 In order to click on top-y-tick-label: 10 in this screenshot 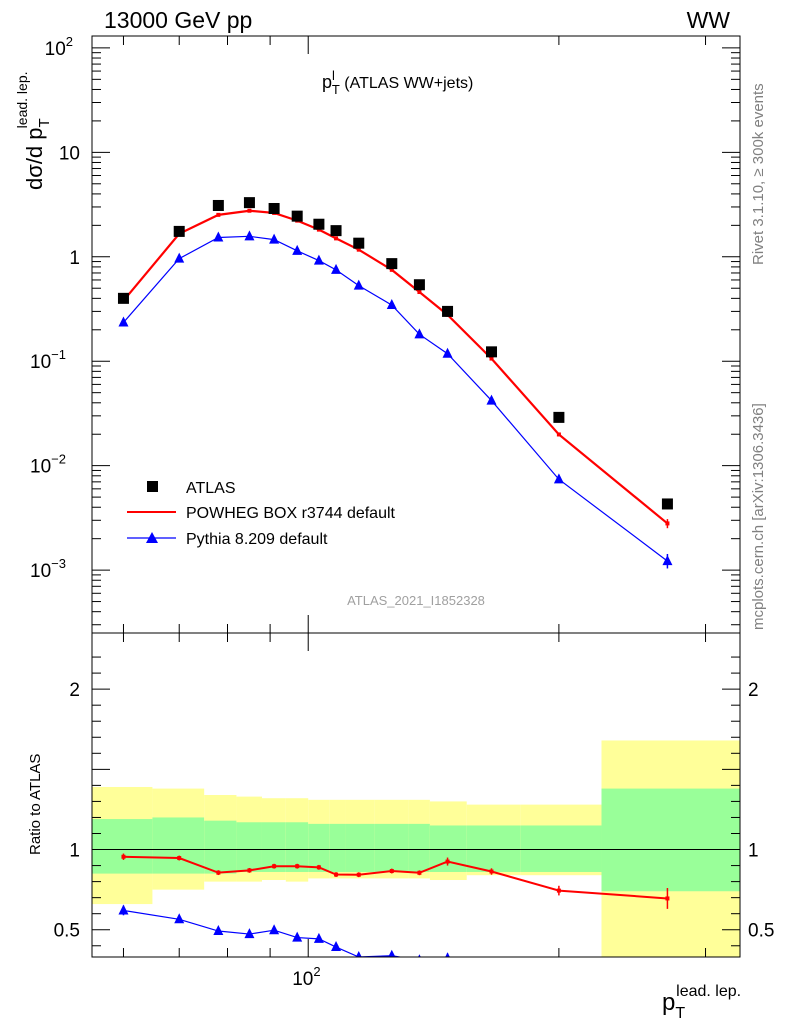, I will do `click(69, 153)`.